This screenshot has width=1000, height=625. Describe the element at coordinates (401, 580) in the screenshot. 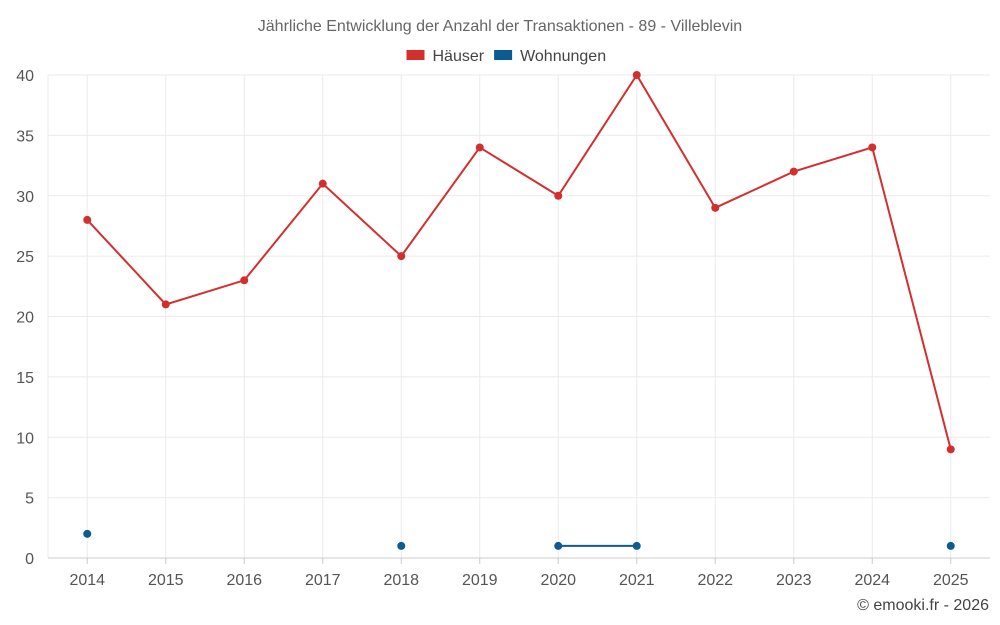

I see `x-tick-label: 2018` at that location.